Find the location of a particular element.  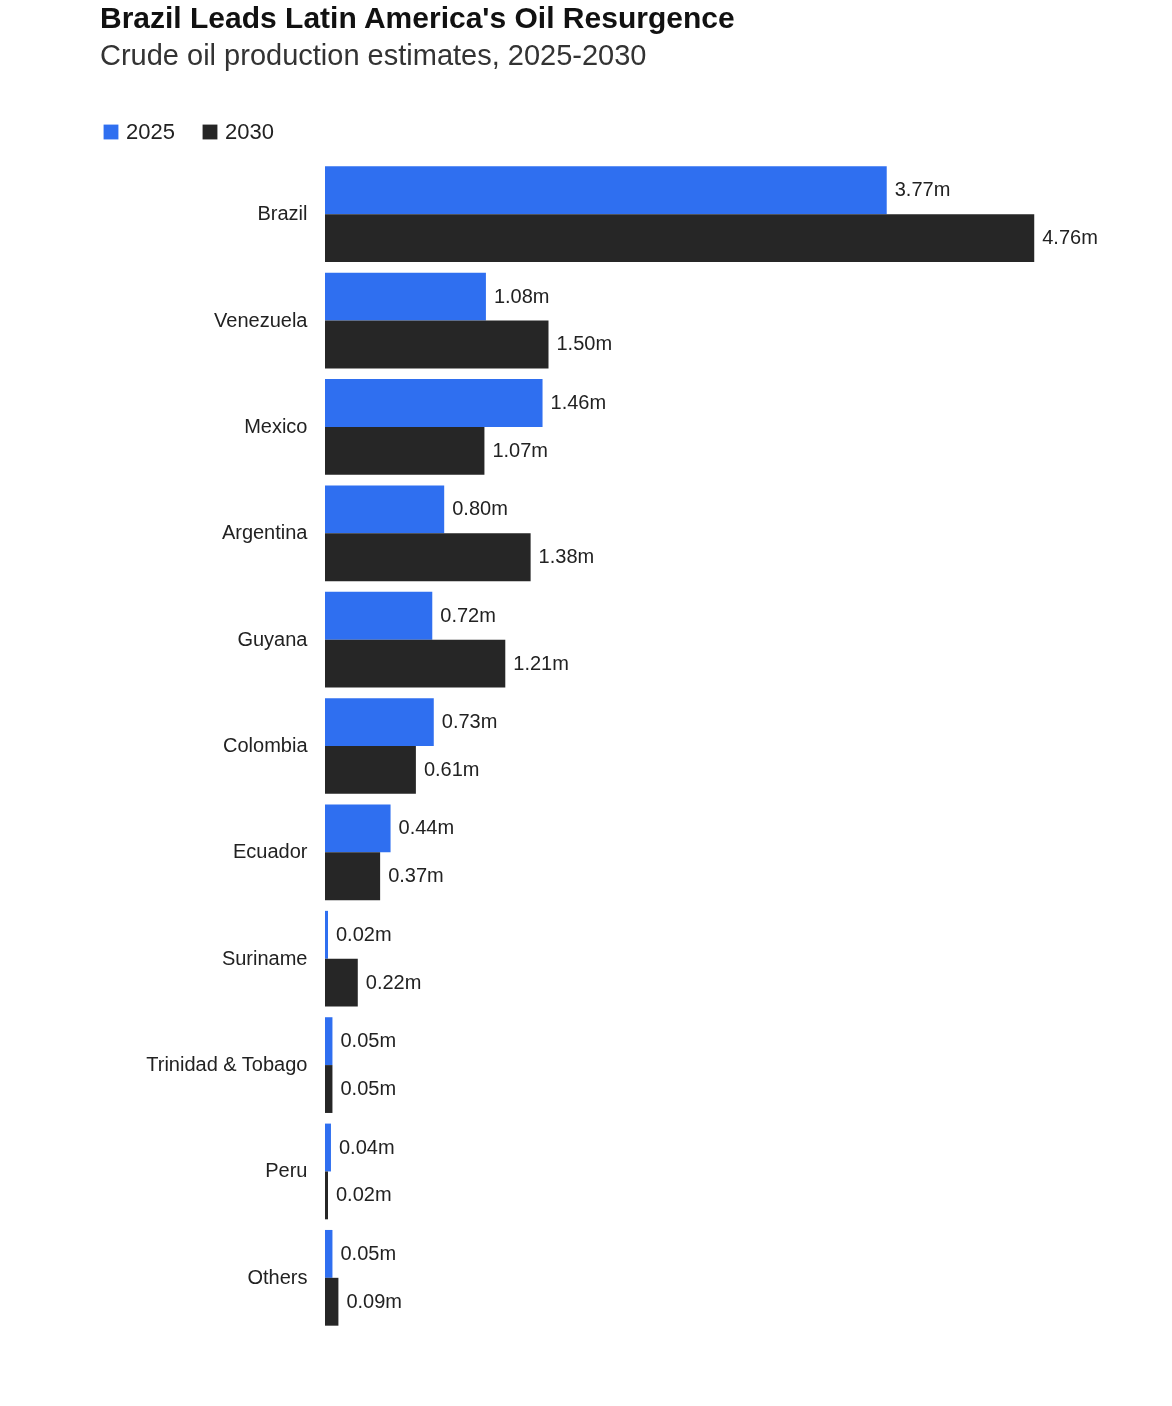

data-label: 1.08m is located at coordinates (521, 295).